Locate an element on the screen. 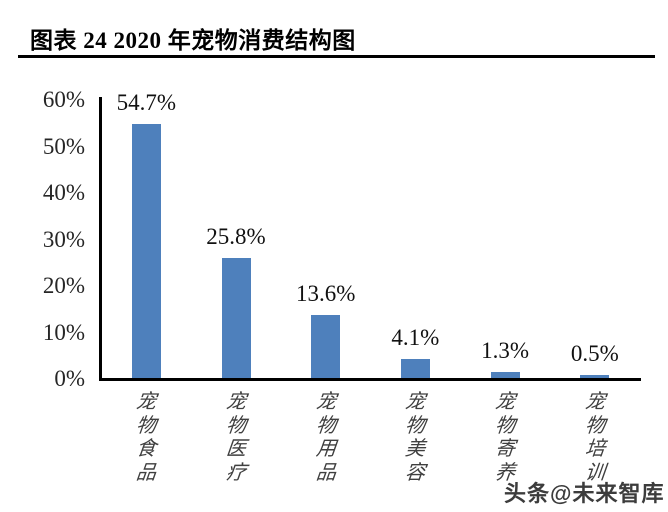 This screenshot has height=512, width=668. watermark: 头条@未来智库 is located at coordinates (584, 493).